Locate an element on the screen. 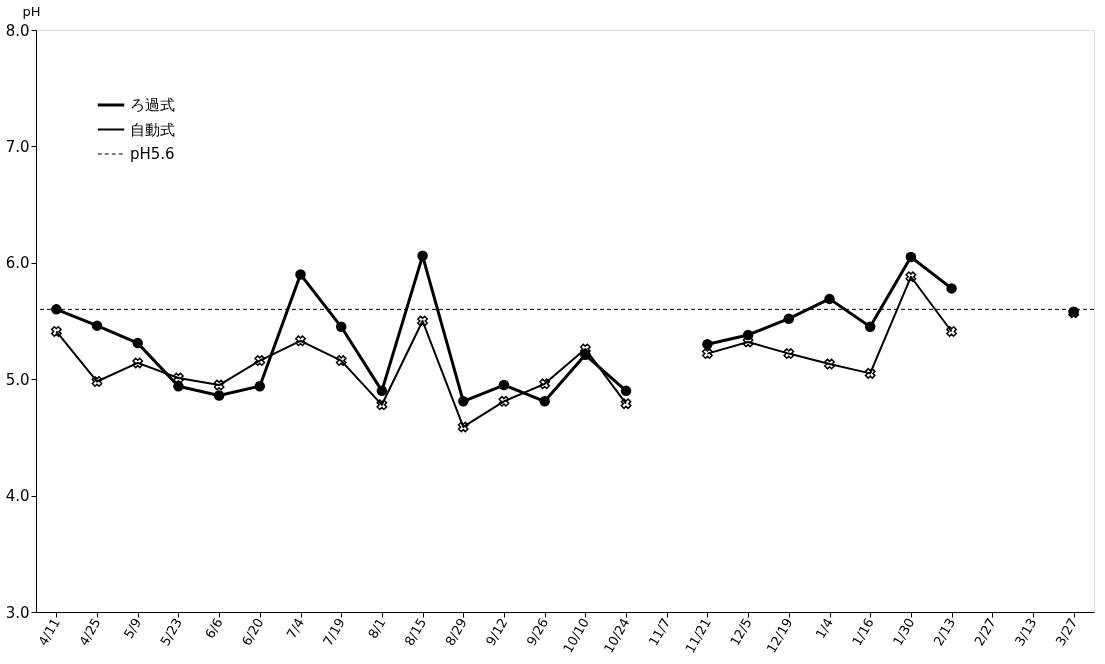 The image size is (1105, 664). x-tick-label: 6/6 is located at coordinates (214, 628).